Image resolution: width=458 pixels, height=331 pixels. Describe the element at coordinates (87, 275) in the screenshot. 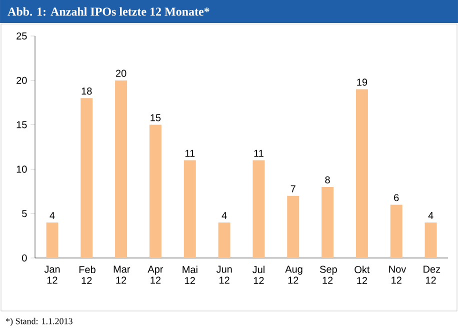

I see `x-tick-label: Feb 12` at that location.